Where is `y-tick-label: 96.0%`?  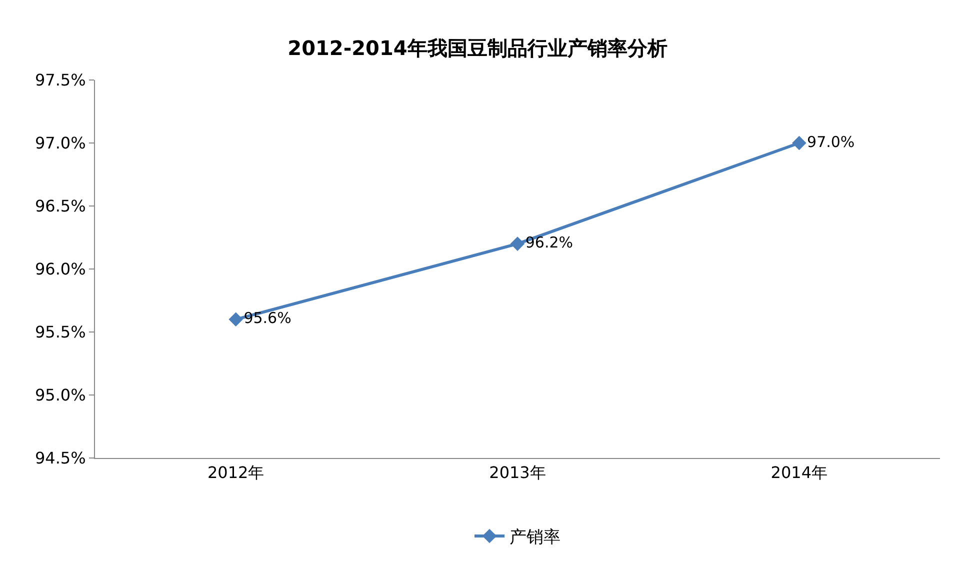 y-tick-label: 96.0% is located at coordinates (60, 269).